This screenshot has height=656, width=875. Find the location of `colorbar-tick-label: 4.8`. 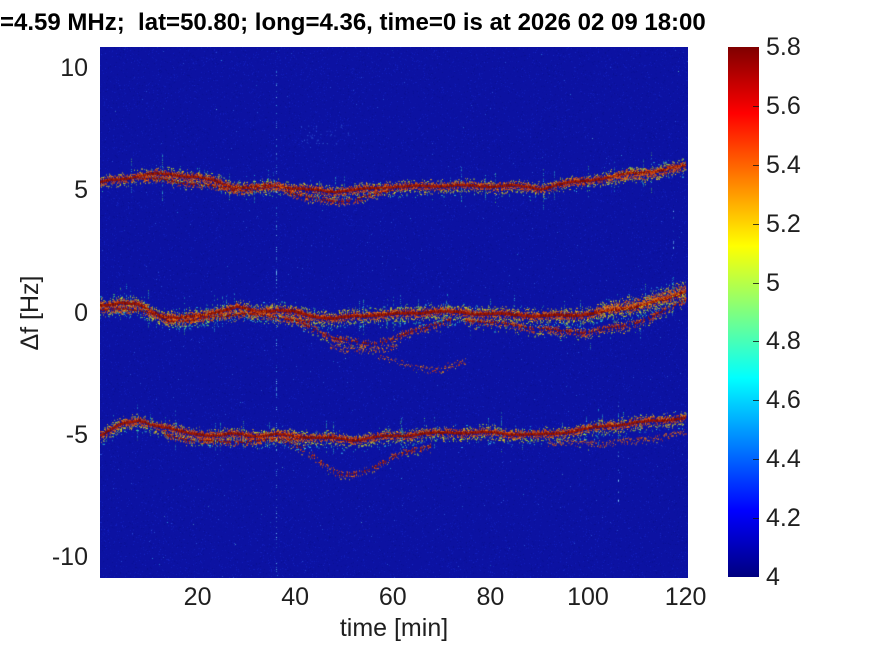

colorbar-tick-label: 4.8 is located at coordinates (783, 341).